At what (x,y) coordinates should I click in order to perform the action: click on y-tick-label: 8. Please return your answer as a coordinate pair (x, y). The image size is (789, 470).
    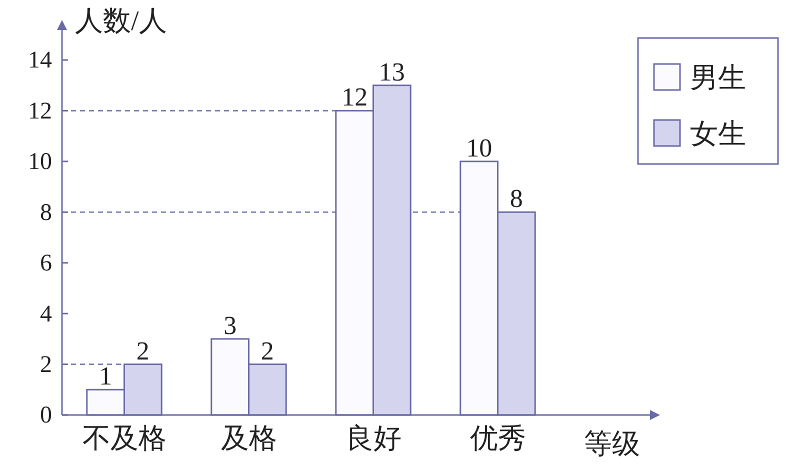
    Looking at the image, I should click on (46, 213).